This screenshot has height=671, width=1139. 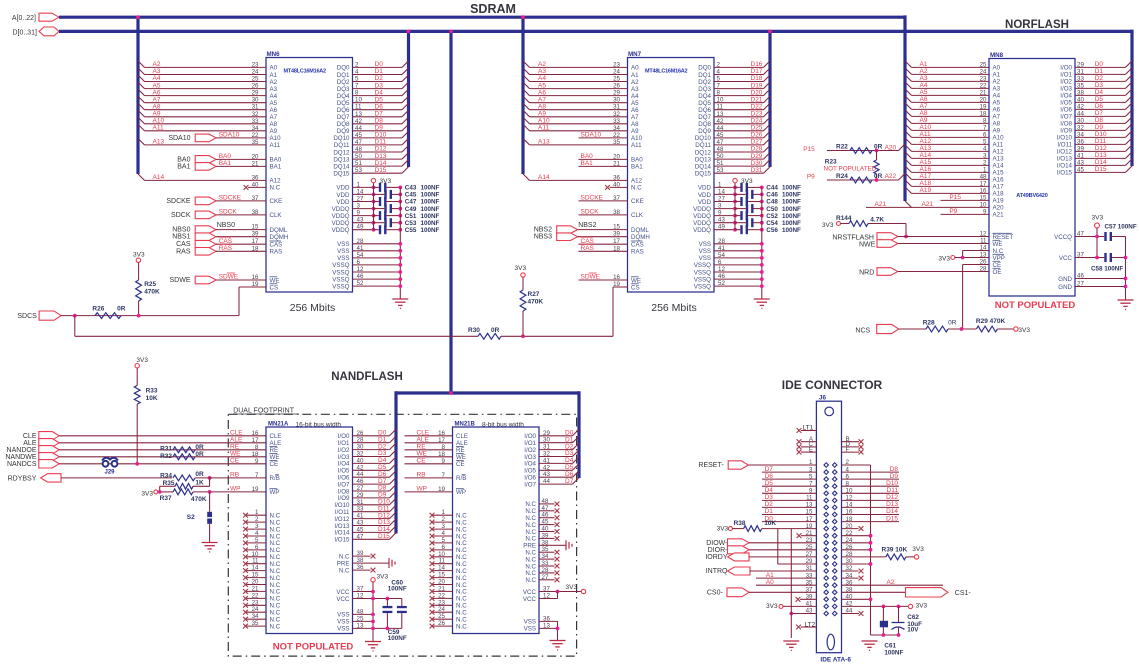 What do you see at coordinates (344, 436) in the screenshot?
I see `svg-text: I/O0` at bounding box center [344, 436].